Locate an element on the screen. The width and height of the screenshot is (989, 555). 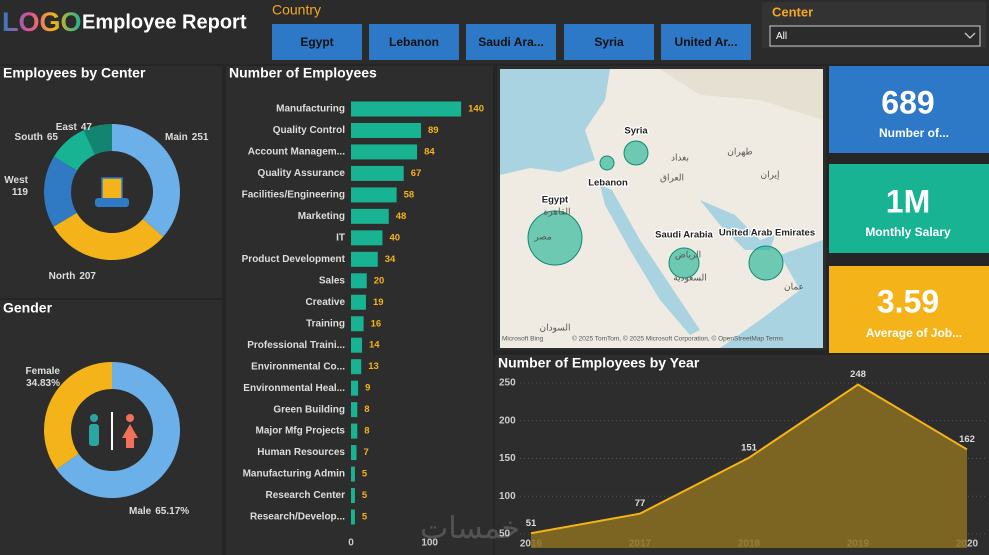
country-button-label: Syria is located at coordinates (609, 42).